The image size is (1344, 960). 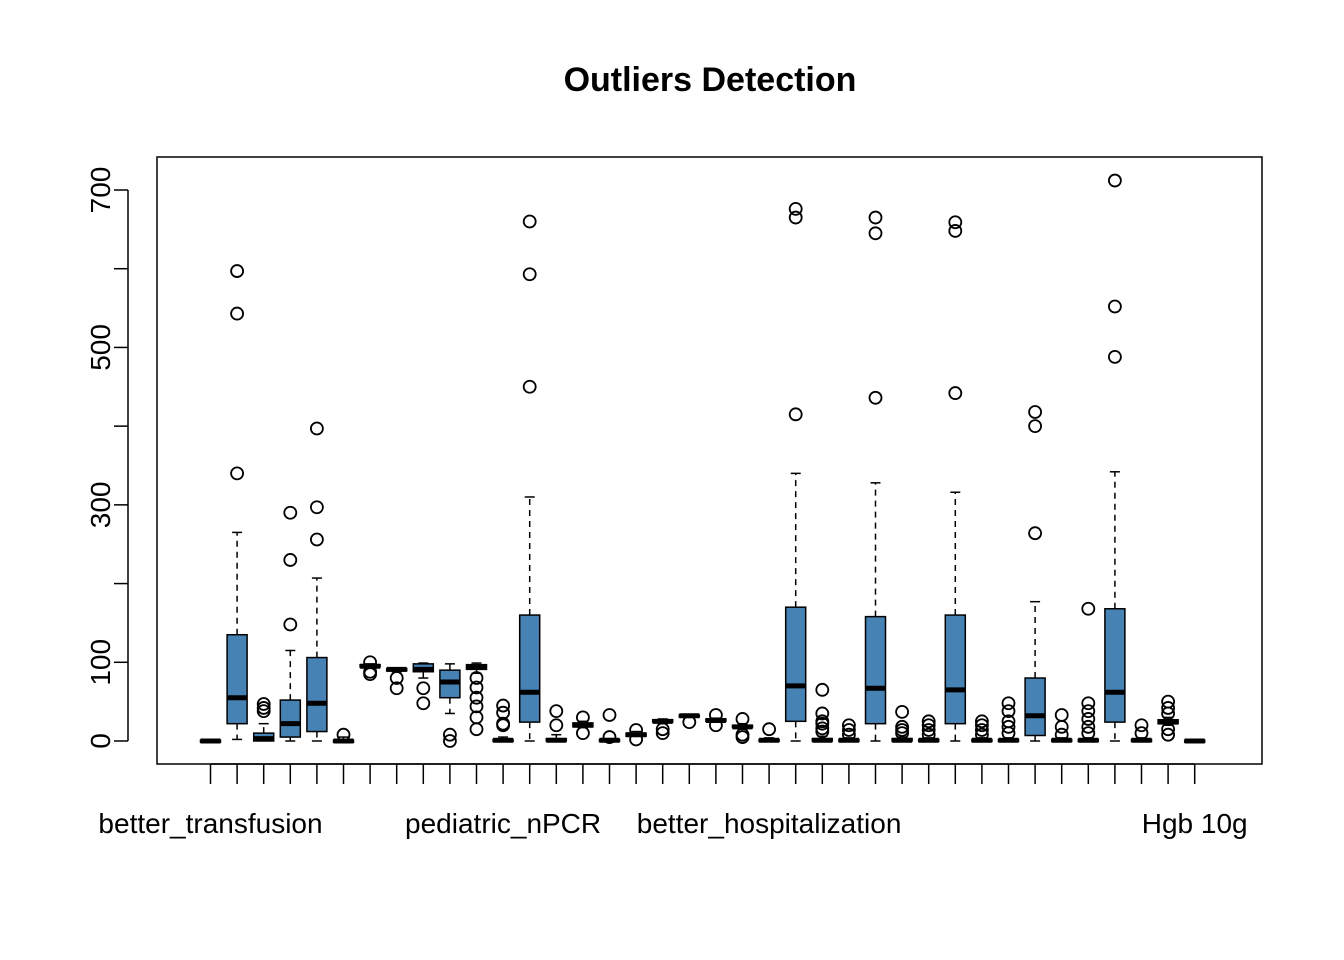 I want to click on x-tick-label: better_transfusion, so click(x=210, y=823).